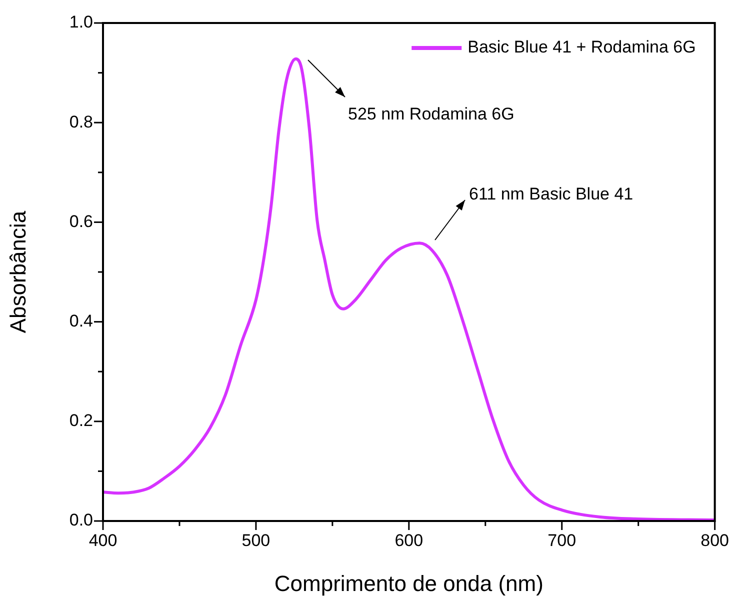 This screenshot has height=602, width=739. What do you see at coordinates (81, 520) in the screenshot?
I see `y-tick-label: 0.0` at bounding box center [81, 520].